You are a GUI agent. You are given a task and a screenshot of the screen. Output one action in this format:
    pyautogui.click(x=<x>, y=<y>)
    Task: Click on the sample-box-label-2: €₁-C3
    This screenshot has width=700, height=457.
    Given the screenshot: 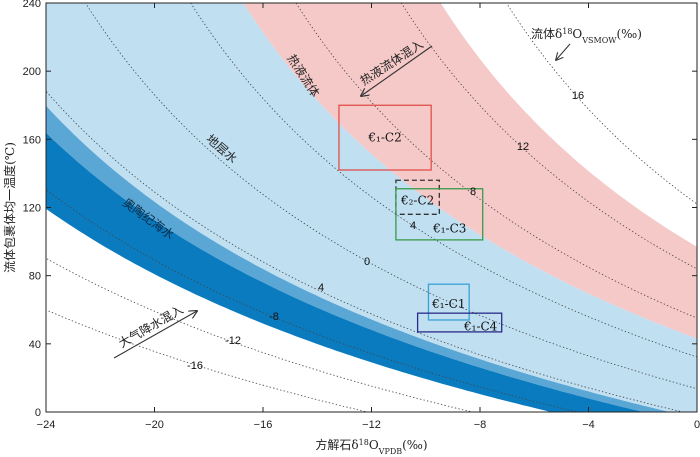 What is the action you would take?
    pyautogui.click(x=449, y=229)
    